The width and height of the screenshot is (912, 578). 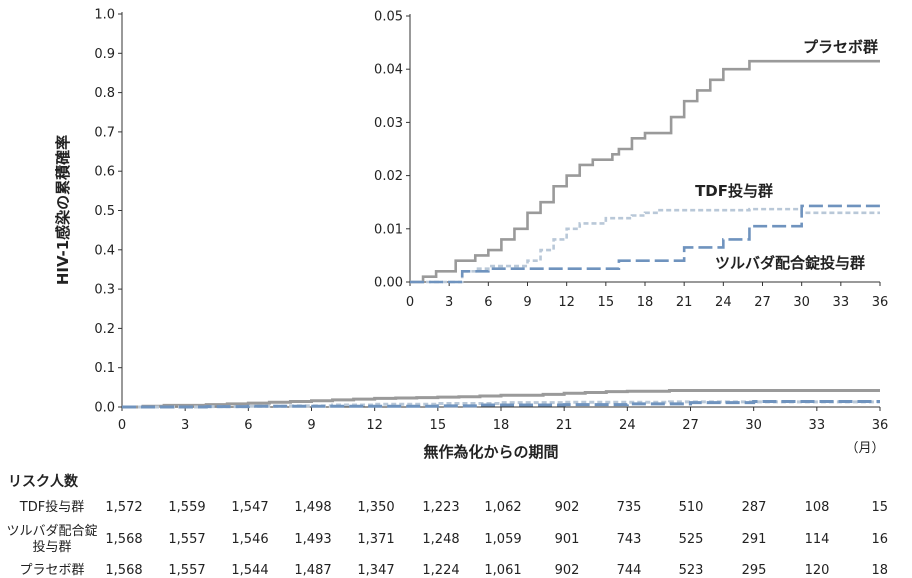 I want to click on inset-xtick-label: 15, so click(x=606, y=302).